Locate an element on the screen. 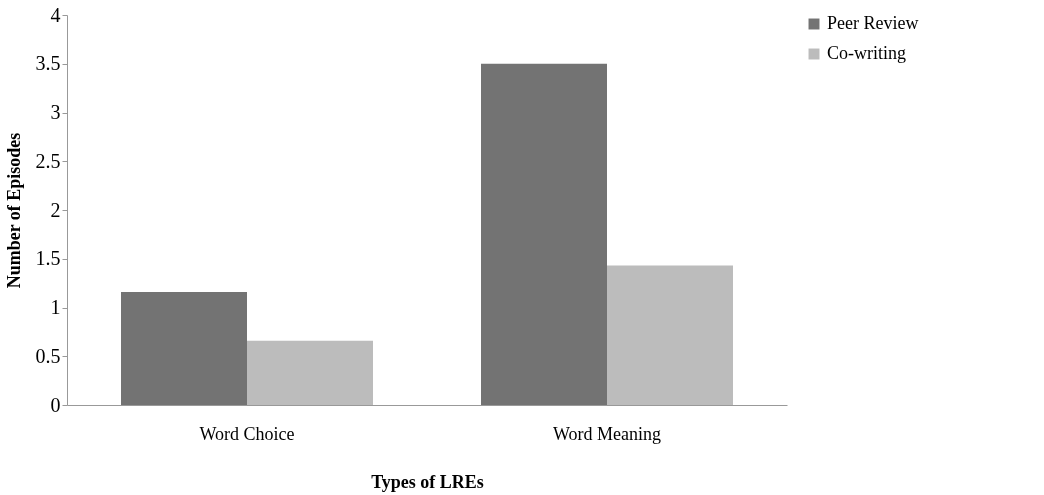  y-tick-label: 2.5 is located at coordinates (48, 160).